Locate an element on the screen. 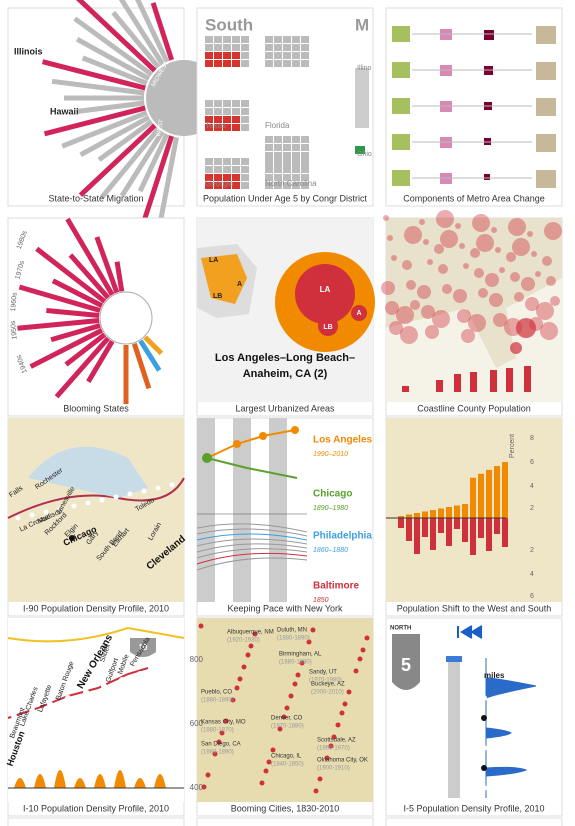 Image resolution: width=575 pixels, height=826 pixels. thumbnail-label: Florida is located at coordinates (277, 125).